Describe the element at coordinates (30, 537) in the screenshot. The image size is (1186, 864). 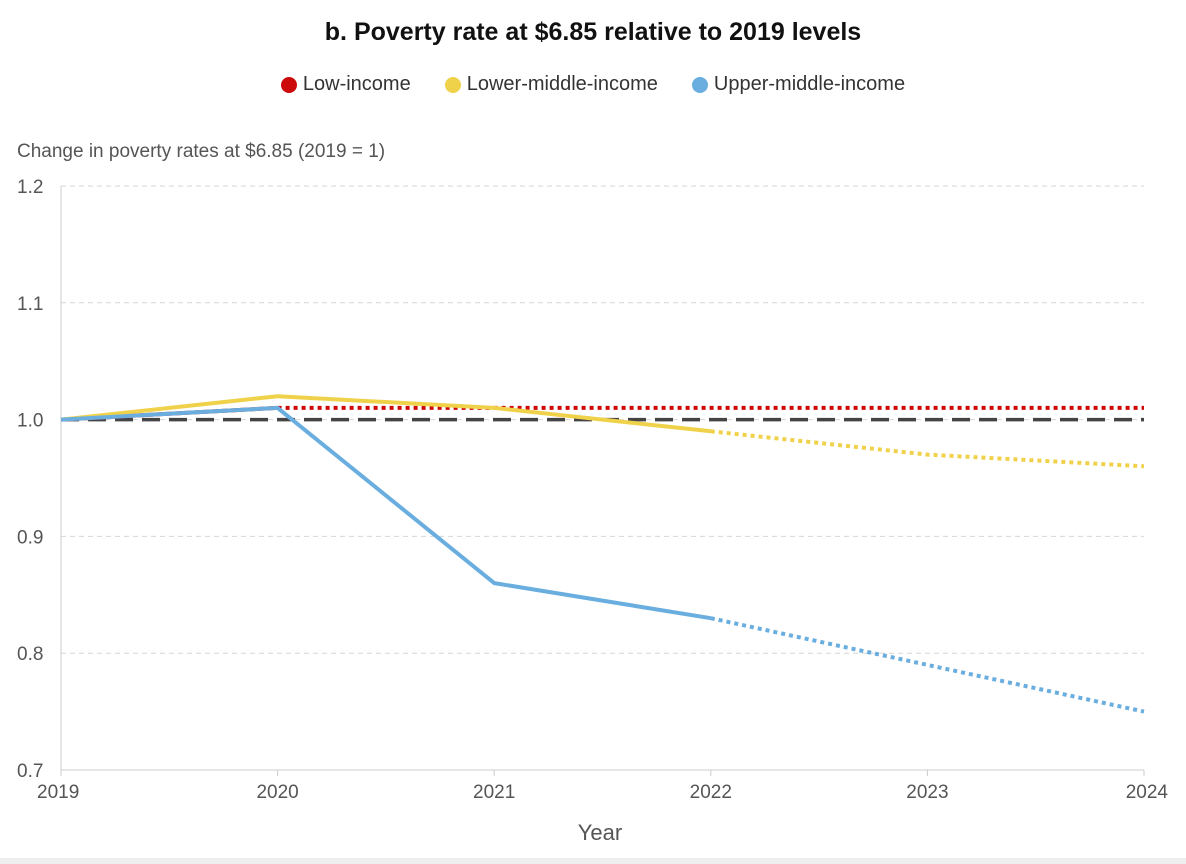
I see `y-tick-label: 0.9` at that location.